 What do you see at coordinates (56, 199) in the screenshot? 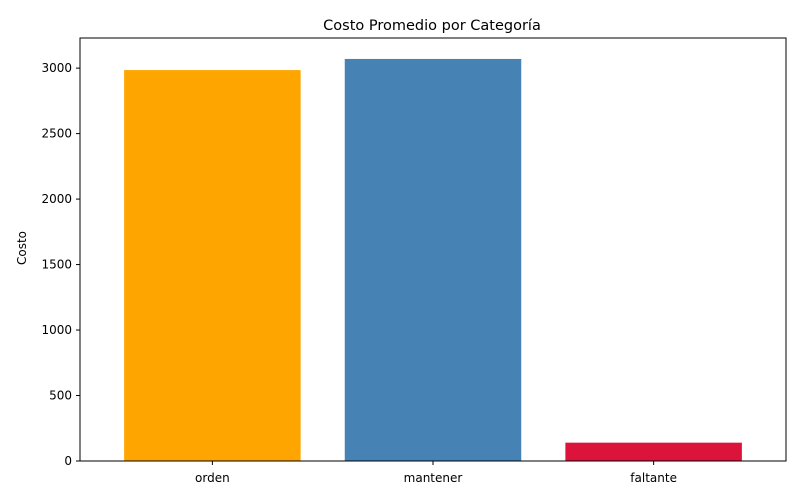
I see `y-tick-label: 2000` at bounding box center [56, 199].